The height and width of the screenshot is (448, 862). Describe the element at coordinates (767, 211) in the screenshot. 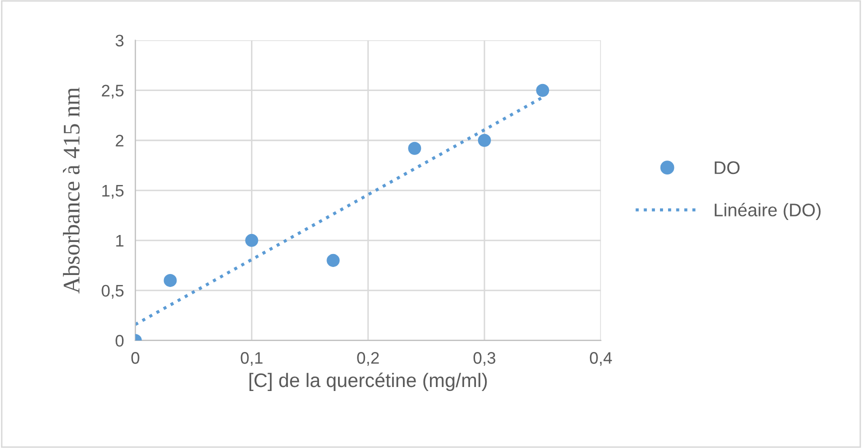

I see `legend-label: Linéaire (DO)` at that location.